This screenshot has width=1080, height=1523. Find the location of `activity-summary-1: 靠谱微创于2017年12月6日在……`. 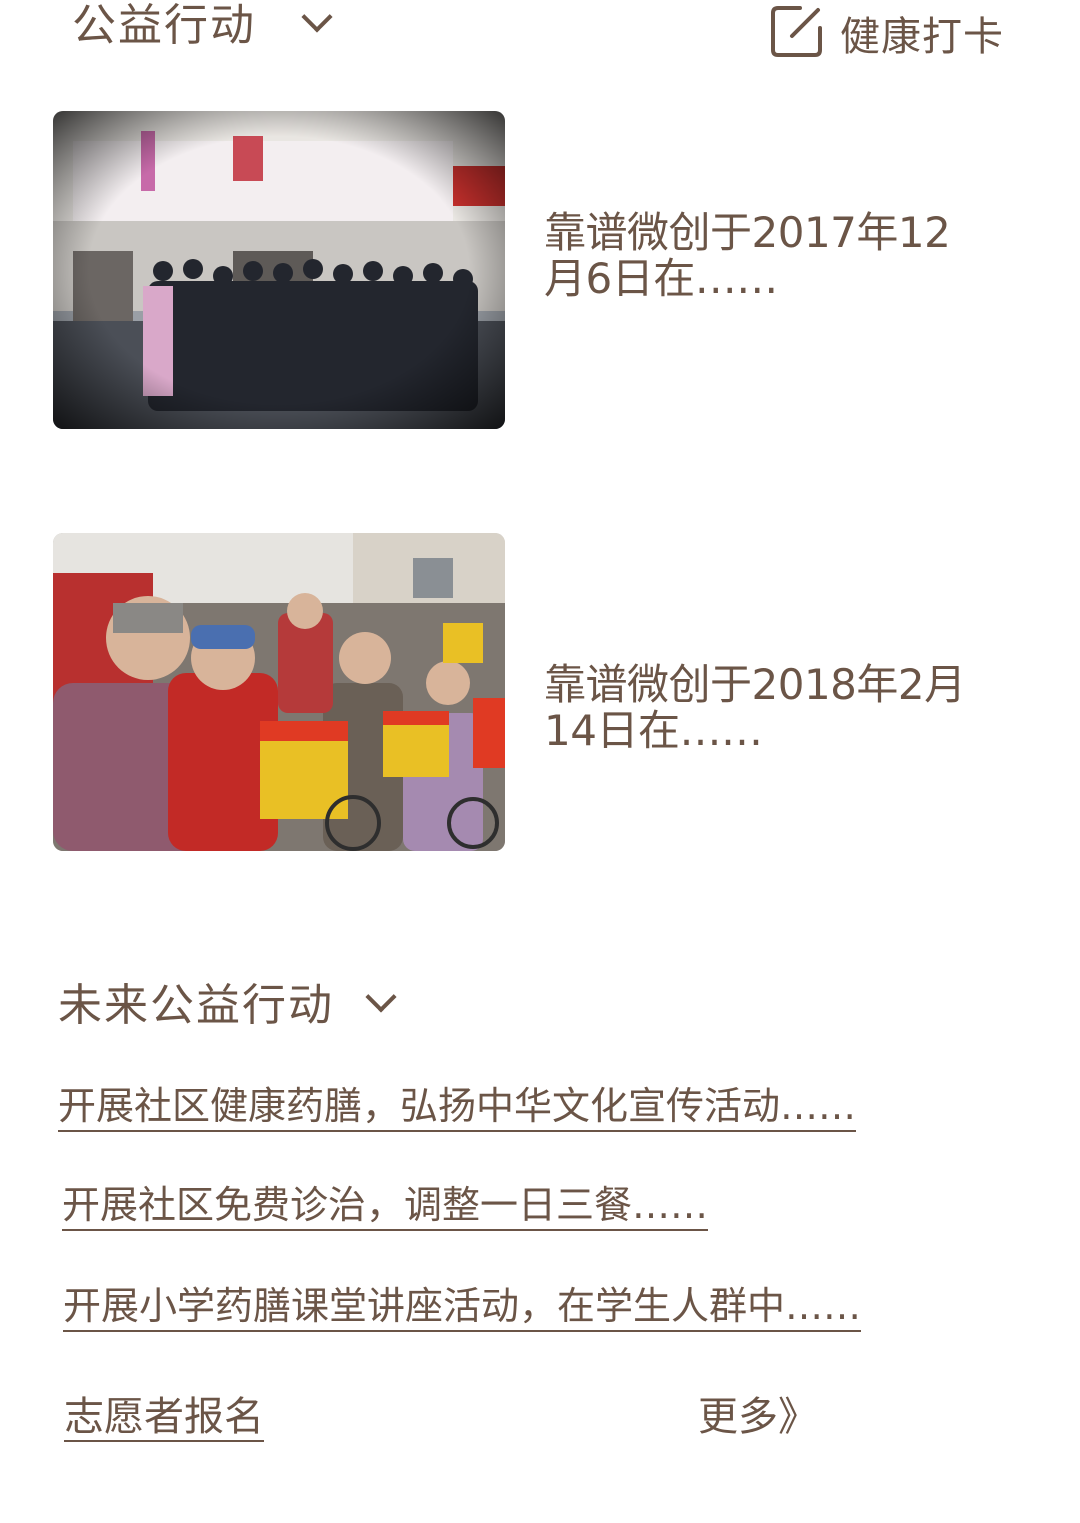

activity-summary-1: 靠谱微创于2017年12月6日在…… is located at coordinates (747, 255).